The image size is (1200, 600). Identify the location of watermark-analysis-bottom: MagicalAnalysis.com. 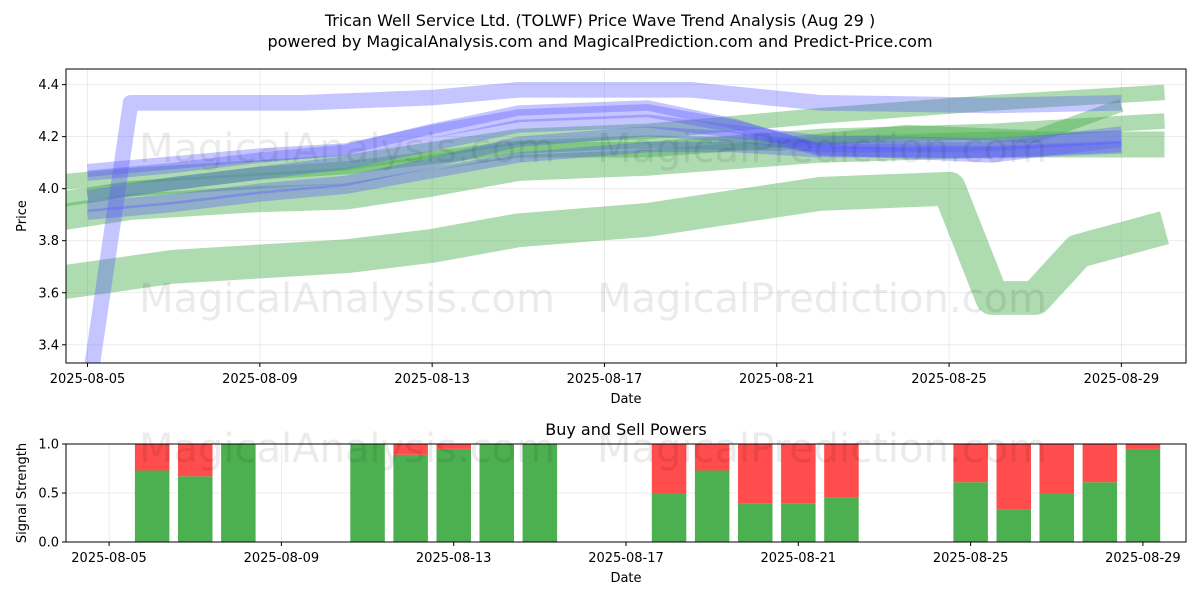
(347, 449).